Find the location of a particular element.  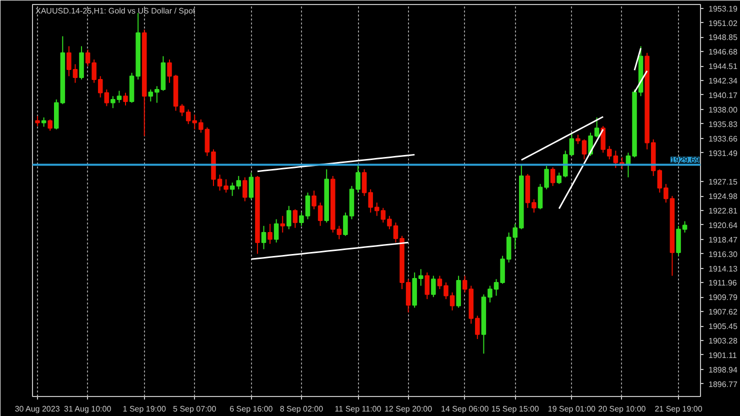

y-tick-label: 1944.51 is located at coordinates (723, 67).